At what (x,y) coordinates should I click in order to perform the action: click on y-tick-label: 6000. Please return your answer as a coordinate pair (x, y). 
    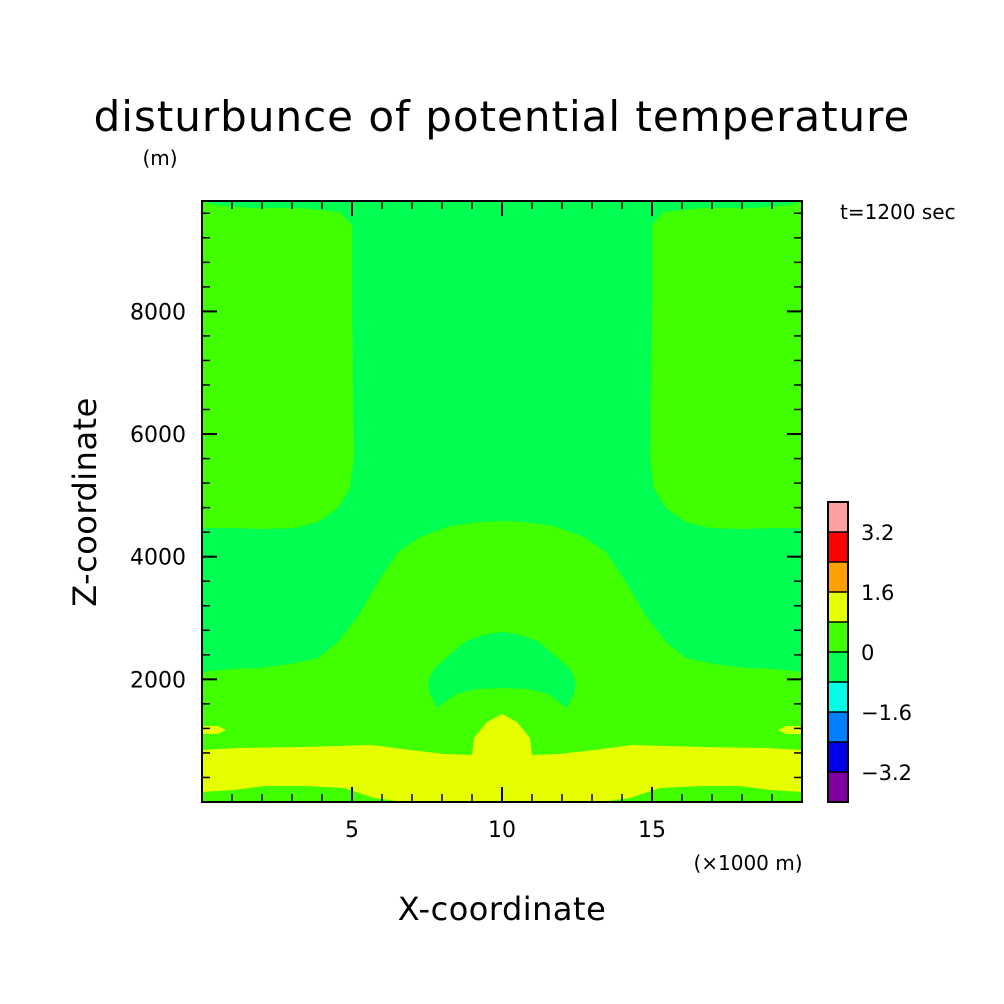
    Looking at the image, I should click on (158, 435).